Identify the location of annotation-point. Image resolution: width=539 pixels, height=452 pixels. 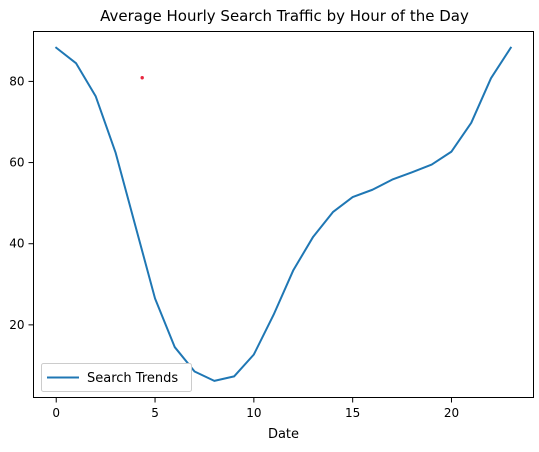
(142, 78).